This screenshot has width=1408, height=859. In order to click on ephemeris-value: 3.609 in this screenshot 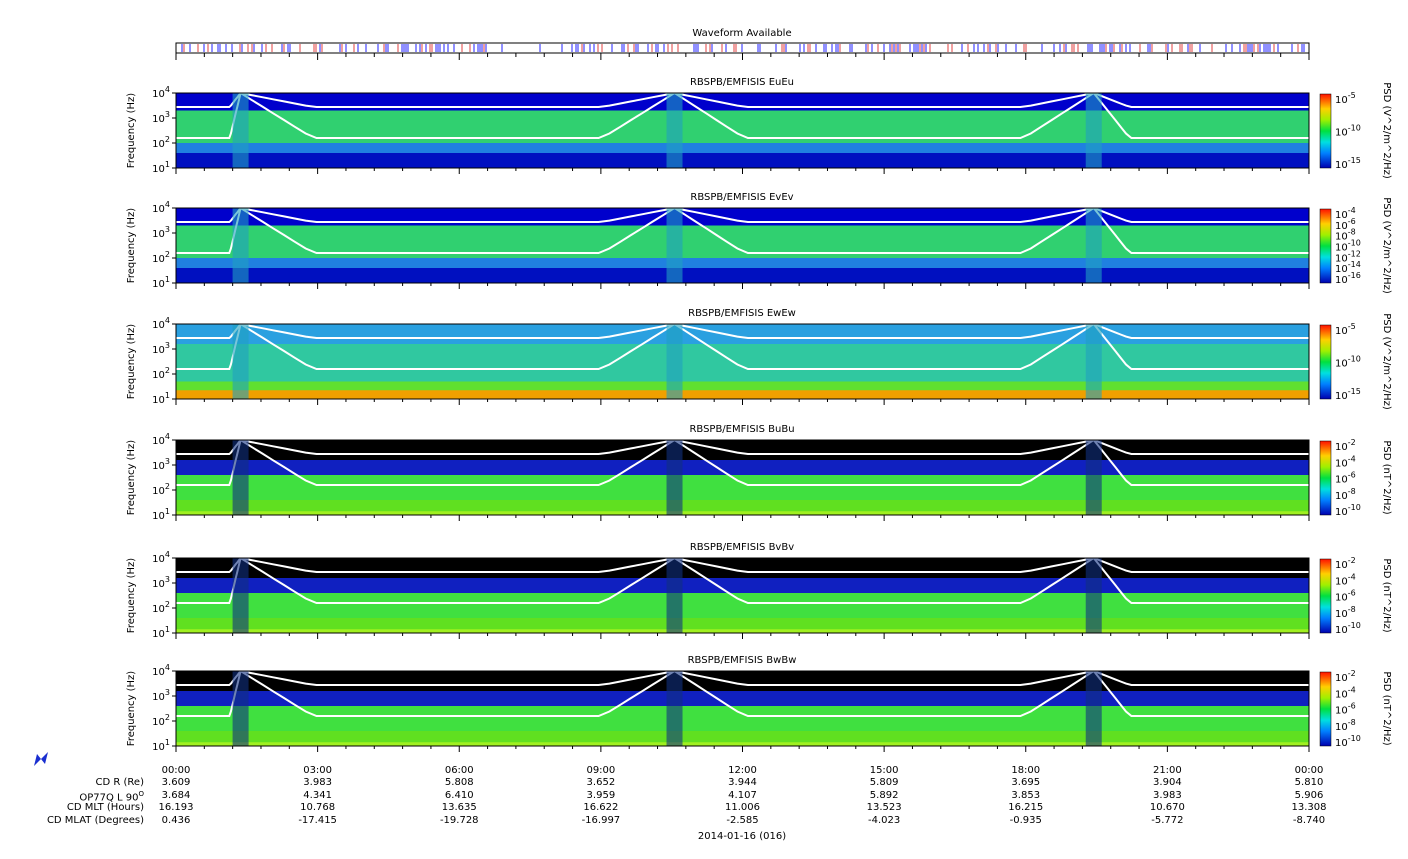, I will do `click(176, 782)`.